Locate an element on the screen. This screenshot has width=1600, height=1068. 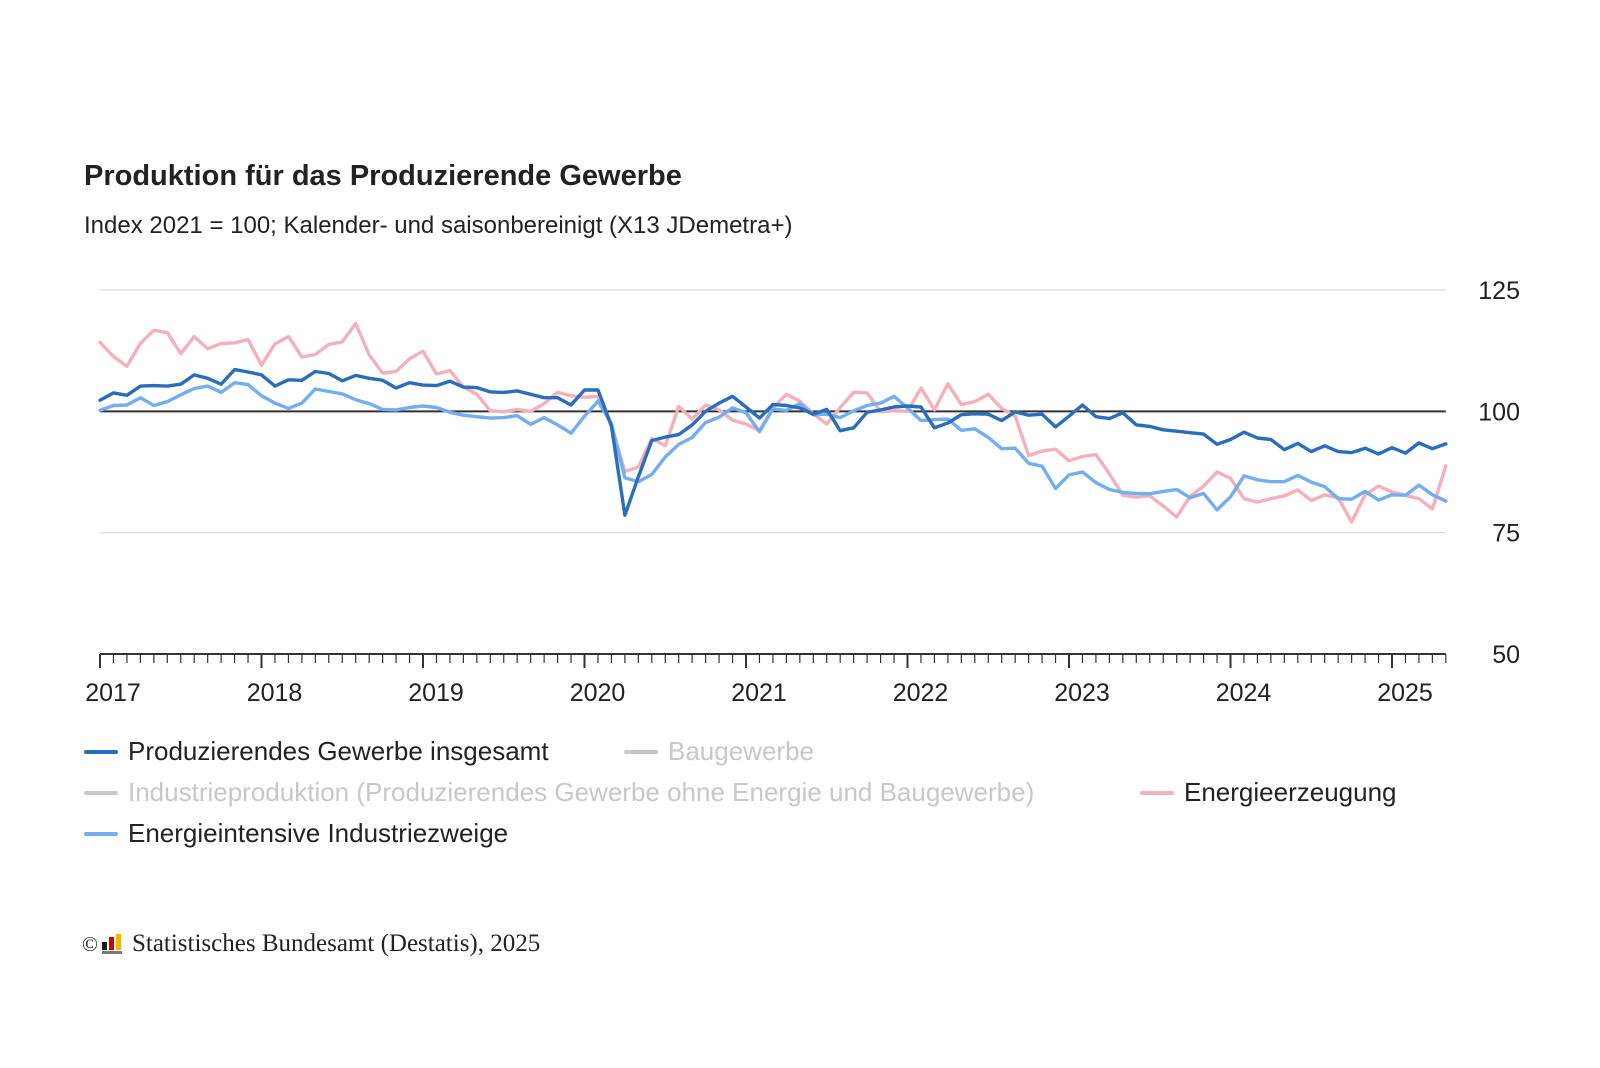
series-line-produzierendes-gewerbe-insgesamt is located at coordinates (773, 442).